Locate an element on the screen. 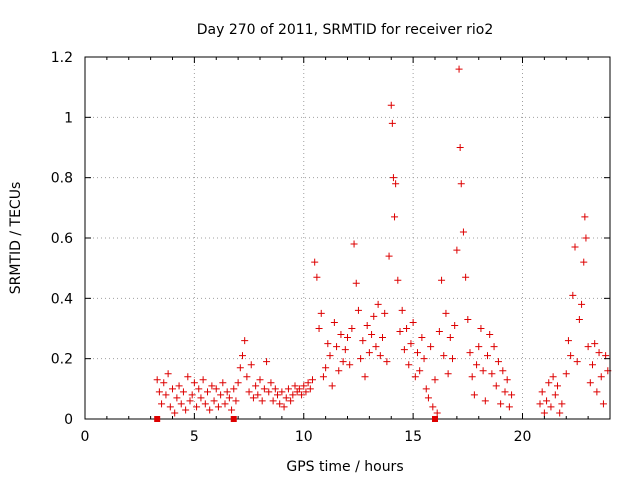  x-tick-label: 10 is located at coordinates (304, 437).